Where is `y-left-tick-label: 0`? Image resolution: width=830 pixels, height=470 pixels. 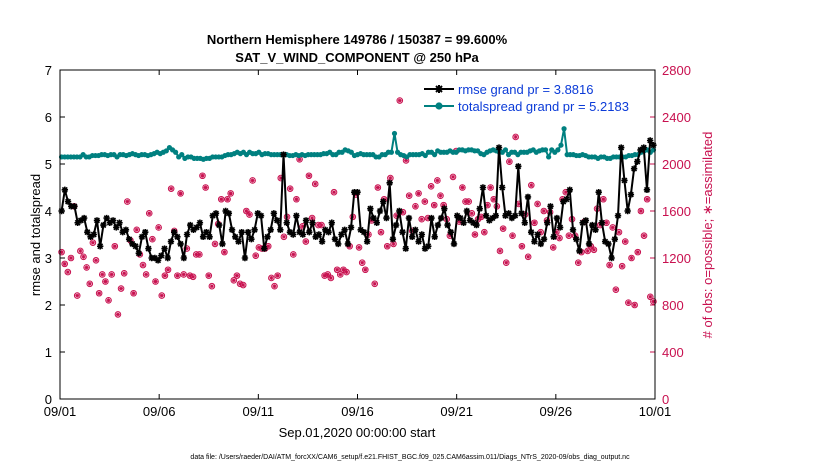 y-left-tick-label: 0 is located at coordinates (48, 399).